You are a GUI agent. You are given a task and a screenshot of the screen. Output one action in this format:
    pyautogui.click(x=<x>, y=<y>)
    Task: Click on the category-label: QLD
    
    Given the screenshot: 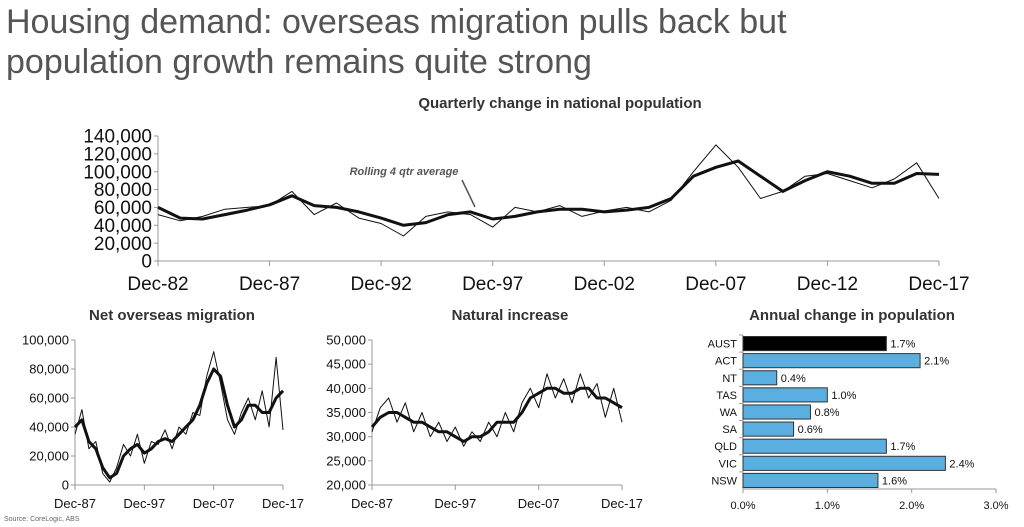 What is the action you would take?
    pyautogui.click(x=725, y=447)
    